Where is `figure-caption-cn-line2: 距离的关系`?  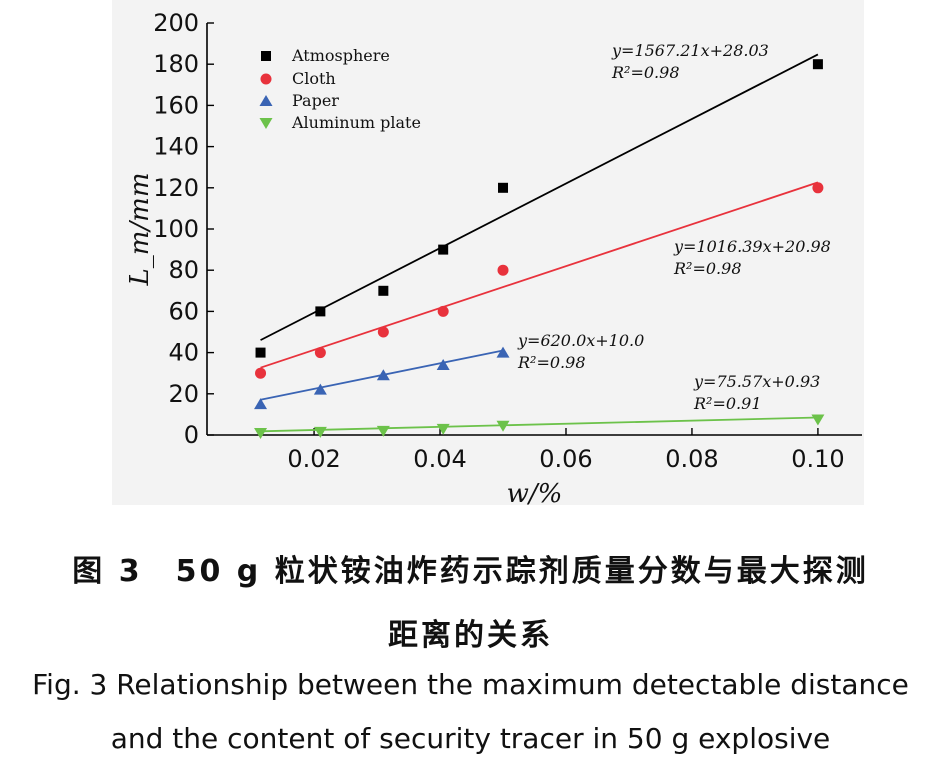 figure-caption-cn-line2: 距离的关系 is located at coordinates (470, 635).